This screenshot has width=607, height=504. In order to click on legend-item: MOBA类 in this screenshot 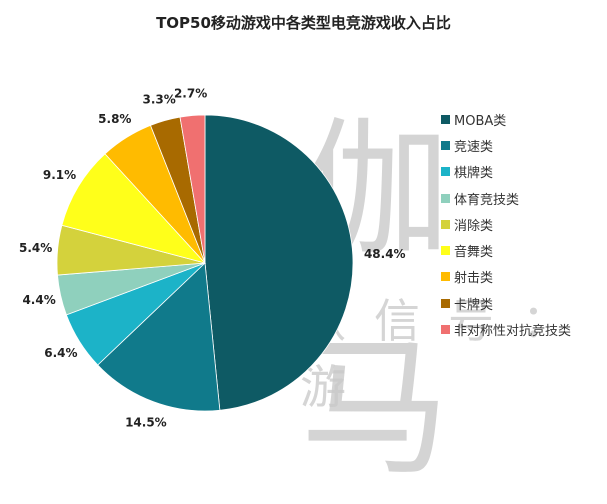, I will do `click(506, 119)`.